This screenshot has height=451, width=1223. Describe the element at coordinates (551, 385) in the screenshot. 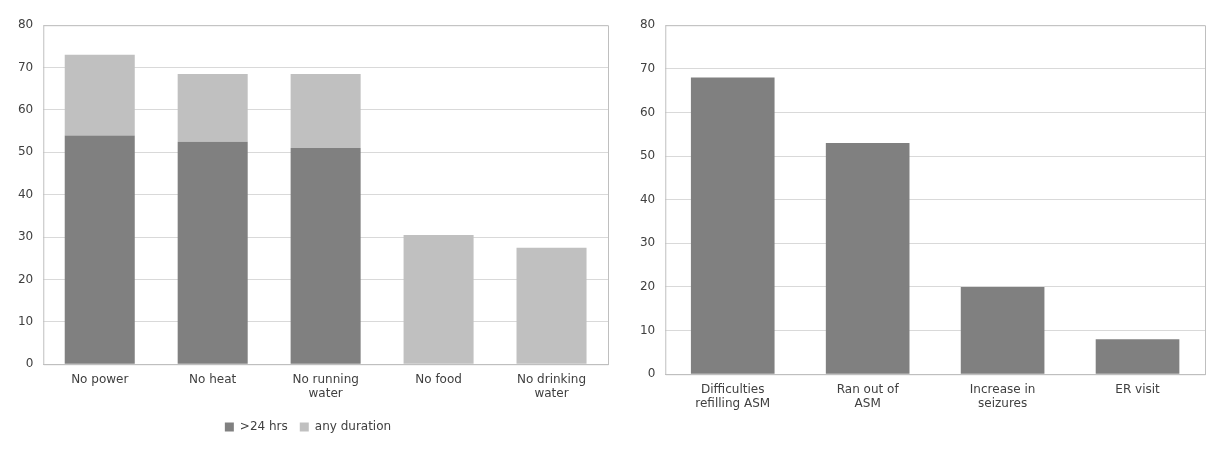

I see `x-tick-label: No drinking water` at that location.